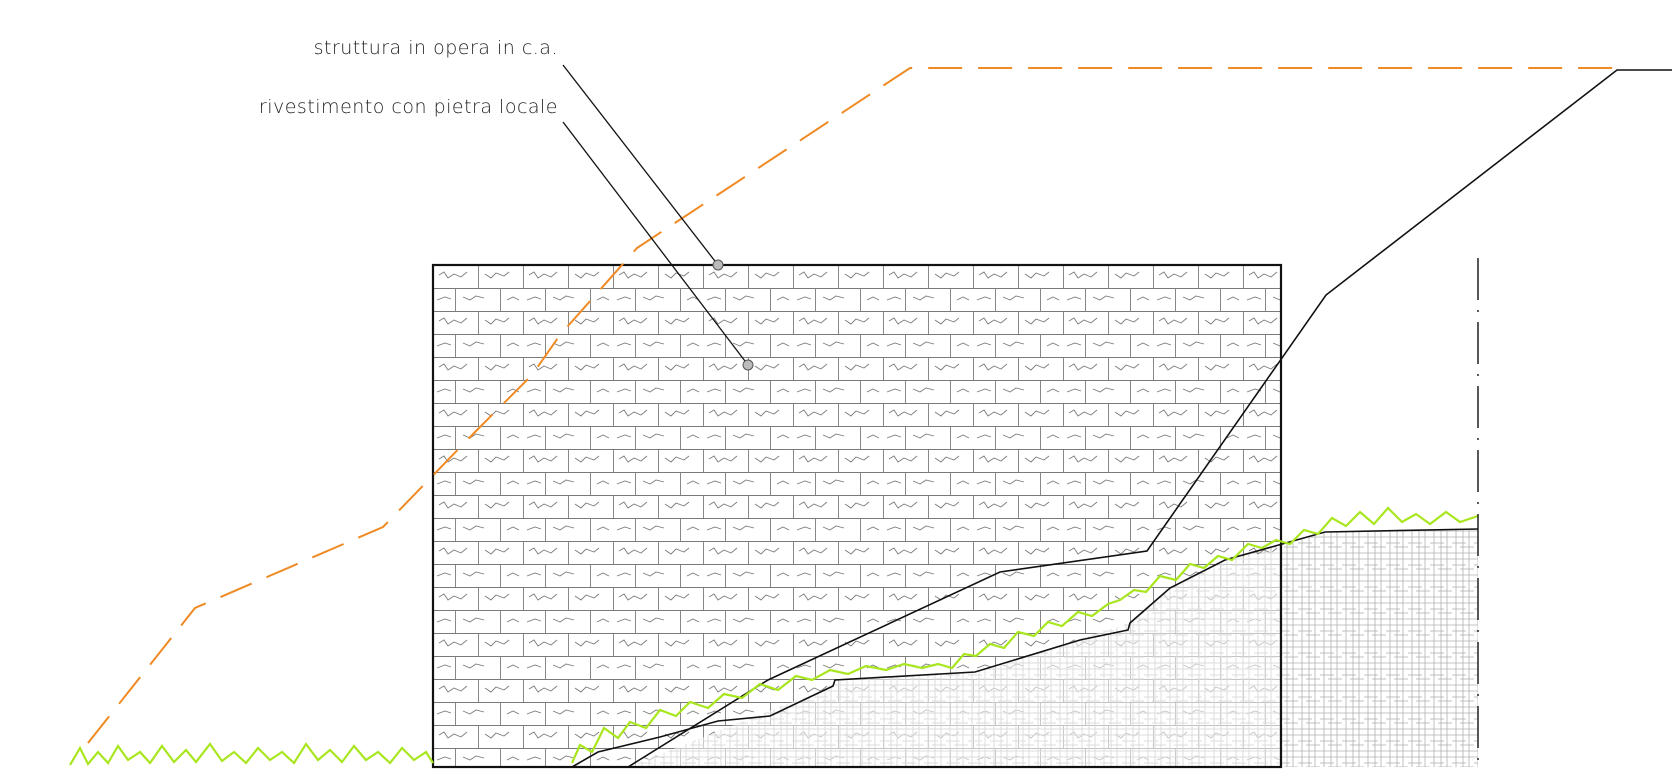  Describe the element at coordinates (251, 754) in the screenshot. I see `grass-line-left` at that location.